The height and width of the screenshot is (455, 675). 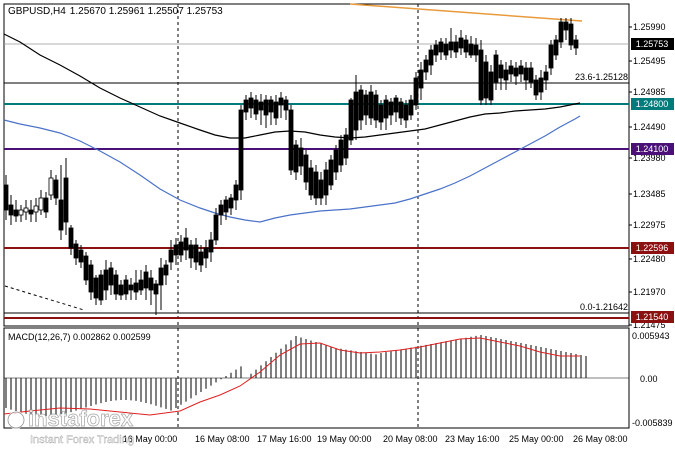 What do you see at coordinates (44, 298) in the screenshot?
I see `dashed-trendline` at bounding box center [44, 298].